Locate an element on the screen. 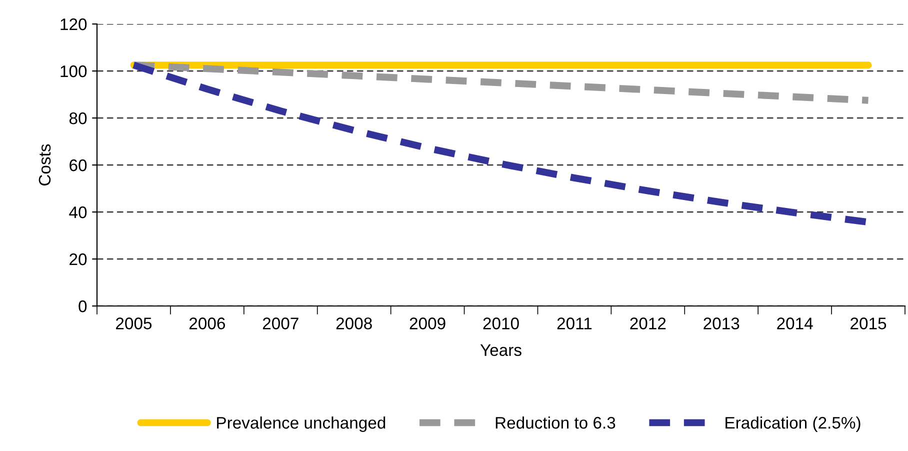 This screenshot has width=908, height=451. x-tick-label: 2012 is located at coordinates (648, 324).